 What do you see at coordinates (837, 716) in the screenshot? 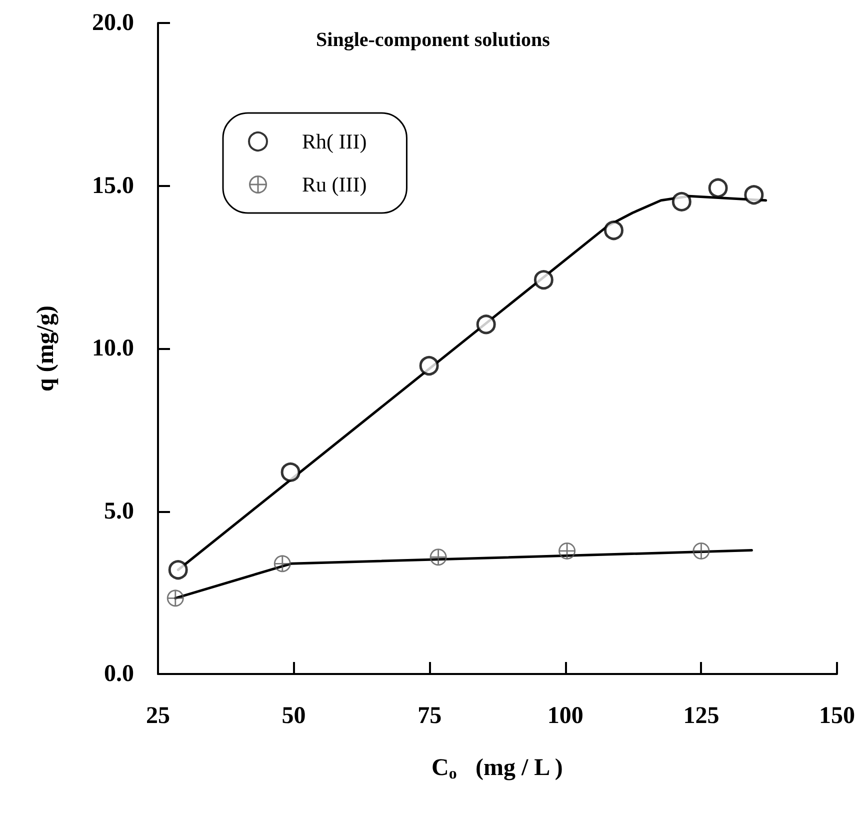
I see `x-tick-label: 150` at bounding box center [837, 716].